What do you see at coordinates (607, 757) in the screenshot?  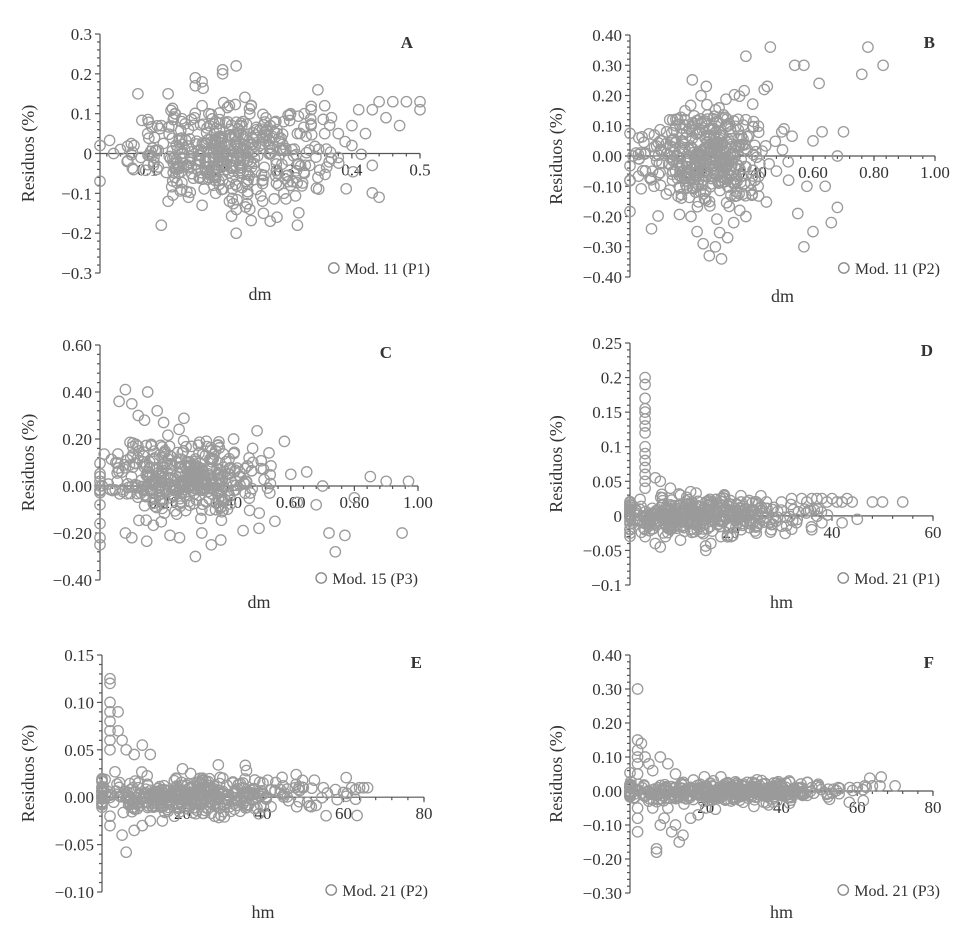 I see `y-tick-label: 0.10` at bounding box center [607, 757].